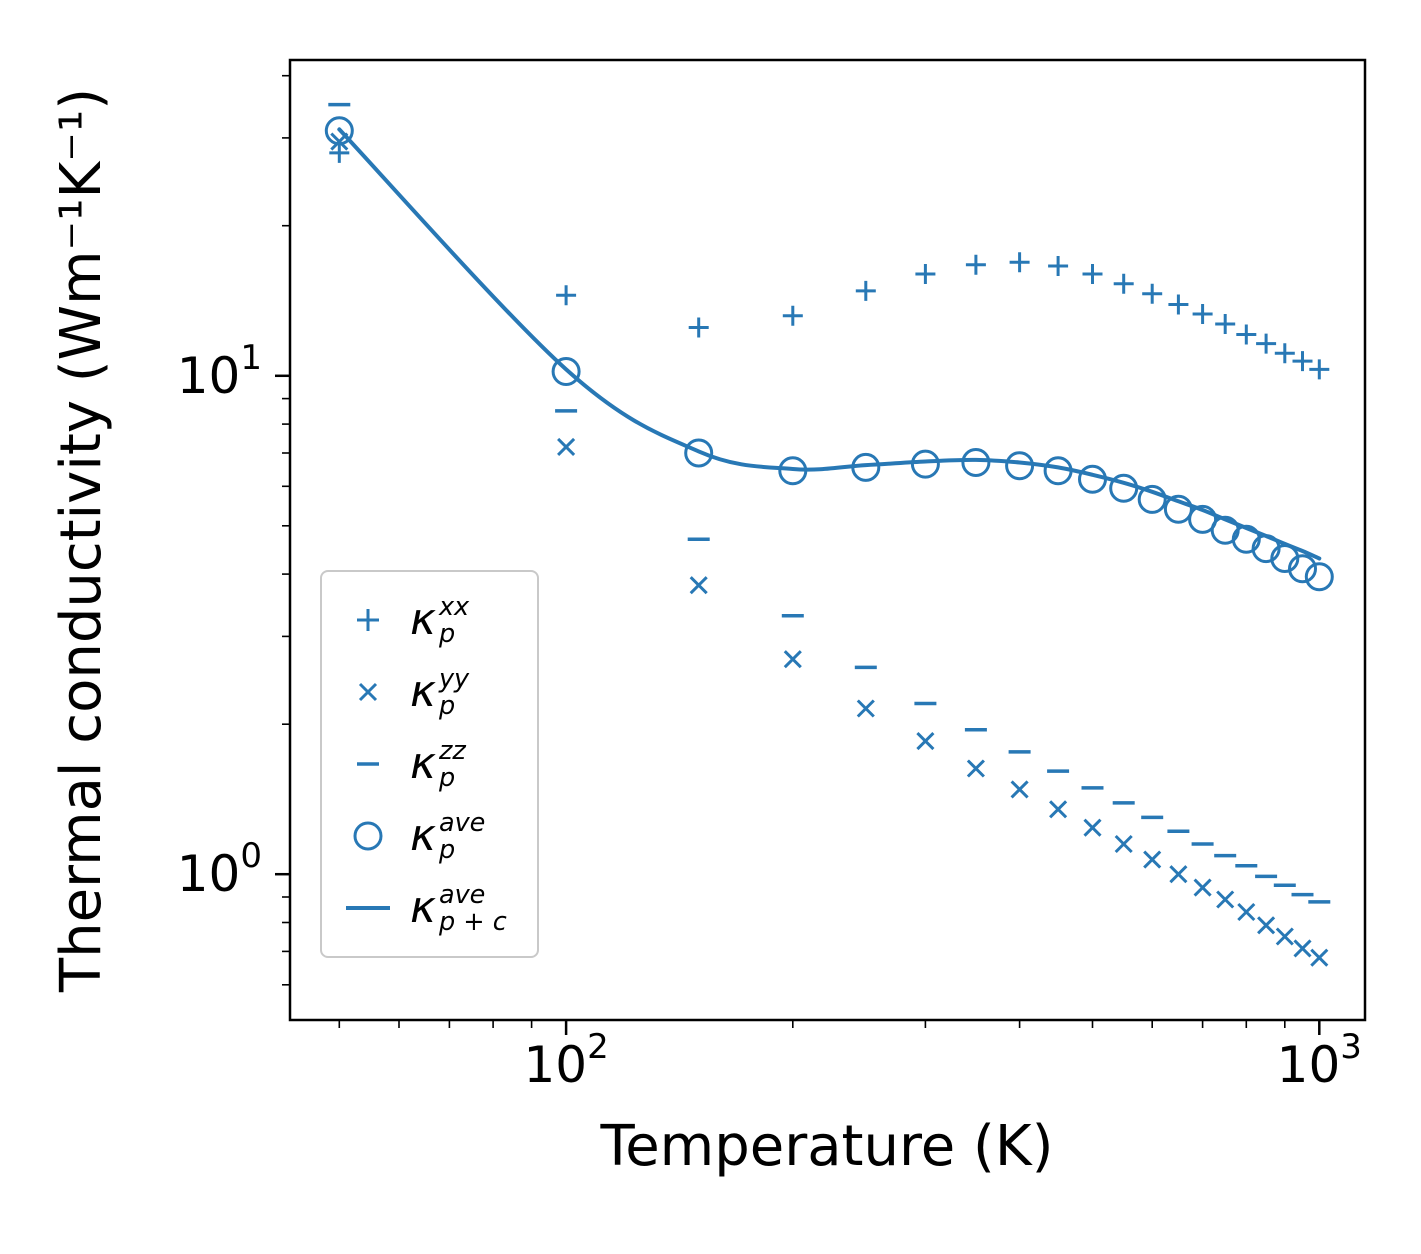  I want to click on legend-item-kappa-p-xx: κ xx p, so click(423, 620).